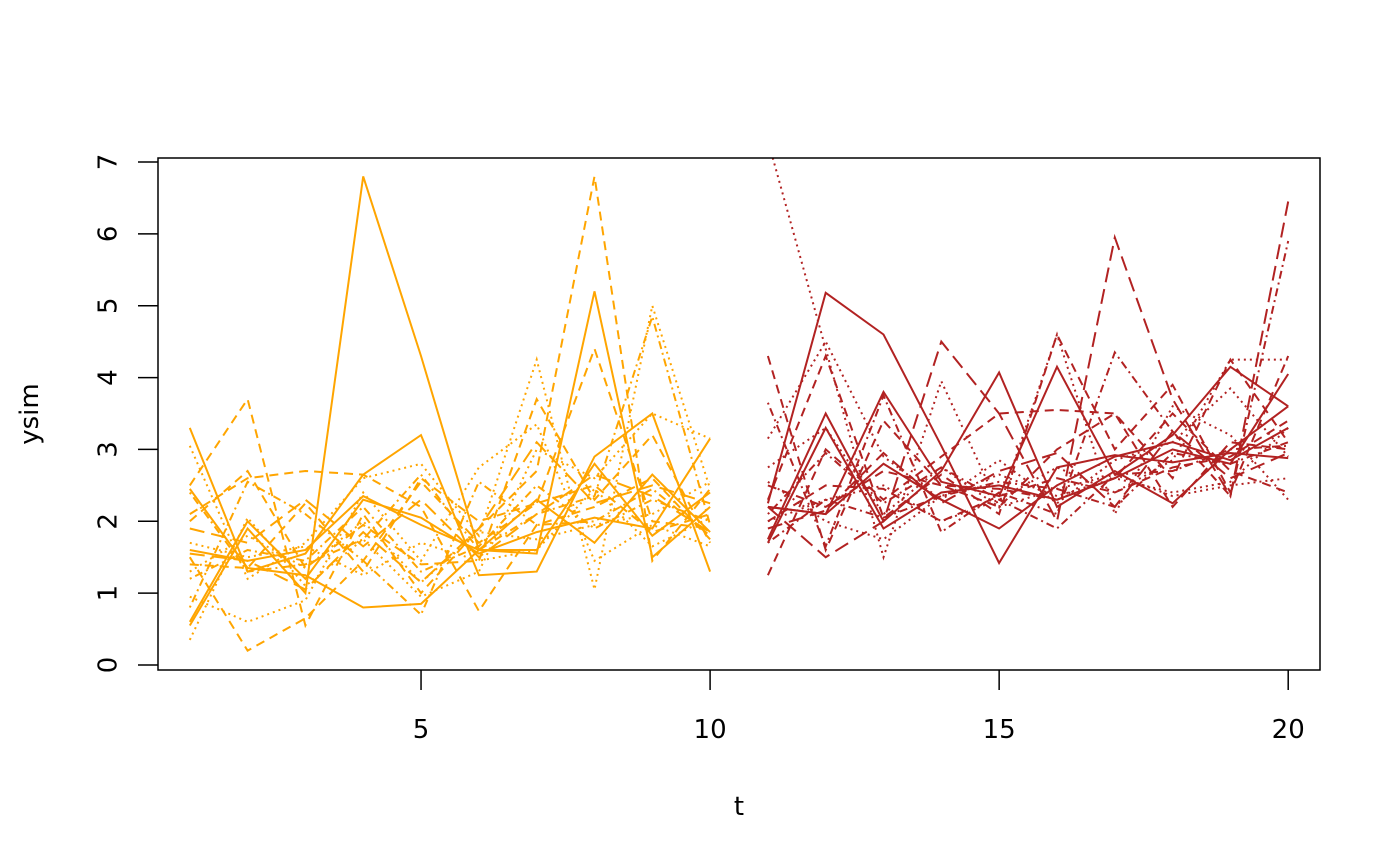 The height and width of the screenshot is (866, 1400). I want to click on y-tick-label: 5, so click(109, 305).